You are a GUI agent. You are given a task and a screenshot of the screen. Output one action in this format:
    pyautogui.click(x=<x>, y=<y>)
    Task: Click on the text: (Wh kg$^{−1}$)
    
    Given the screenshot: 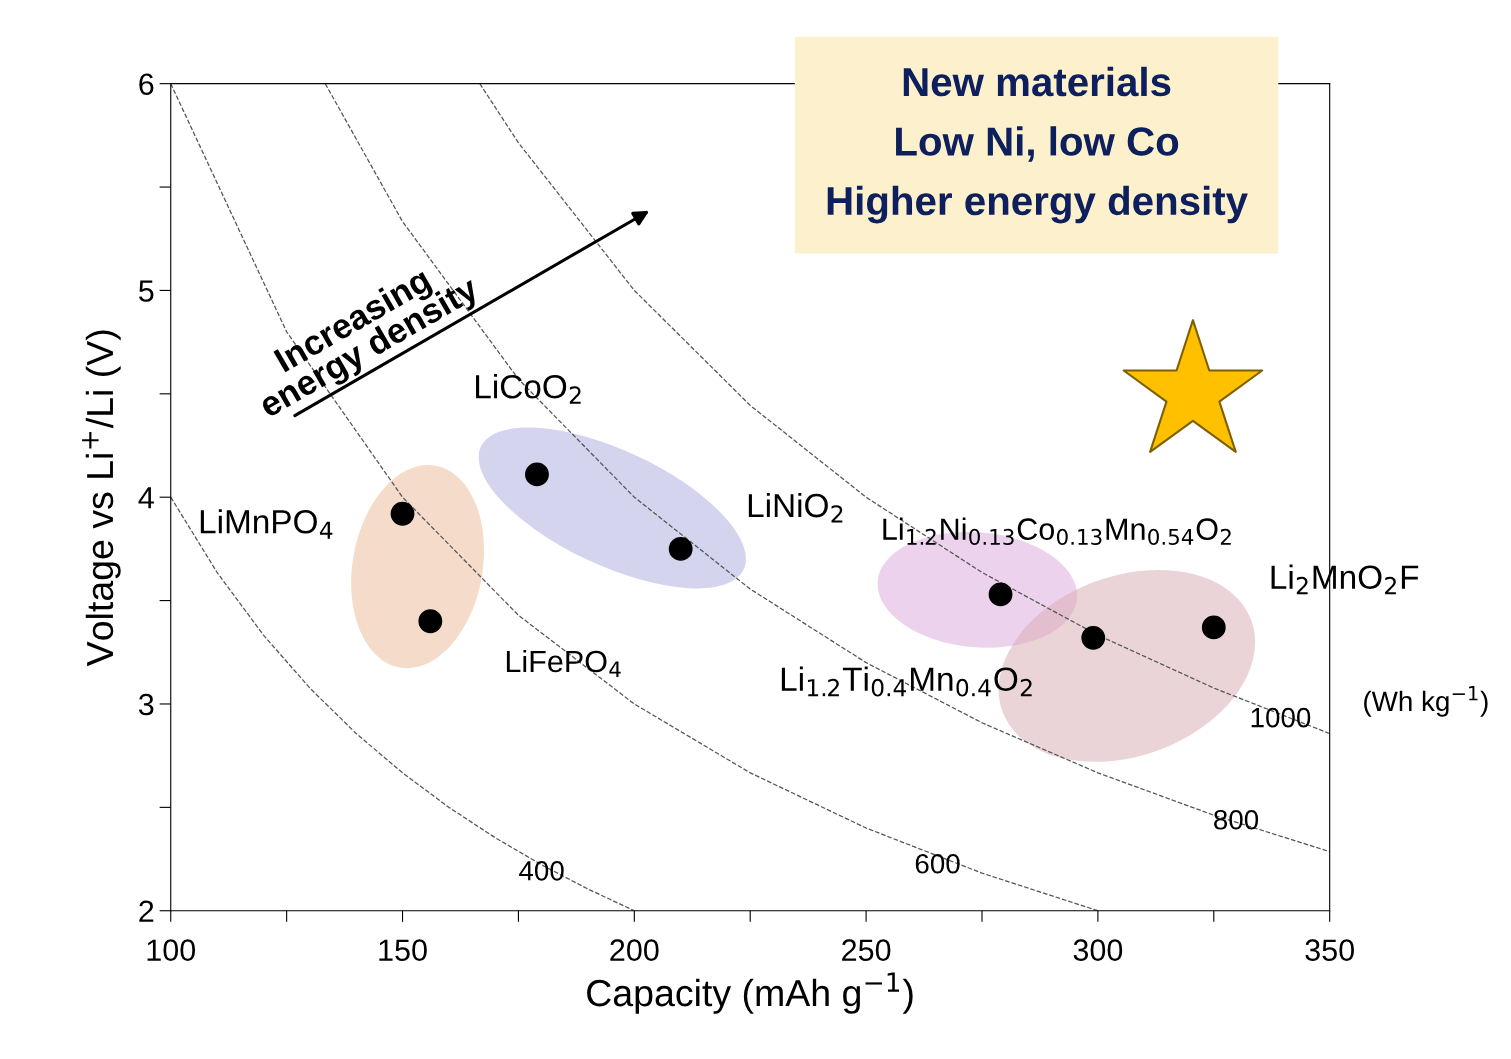 What is the action you would take?
    pyautogui.click(x=1426, y=701)
    